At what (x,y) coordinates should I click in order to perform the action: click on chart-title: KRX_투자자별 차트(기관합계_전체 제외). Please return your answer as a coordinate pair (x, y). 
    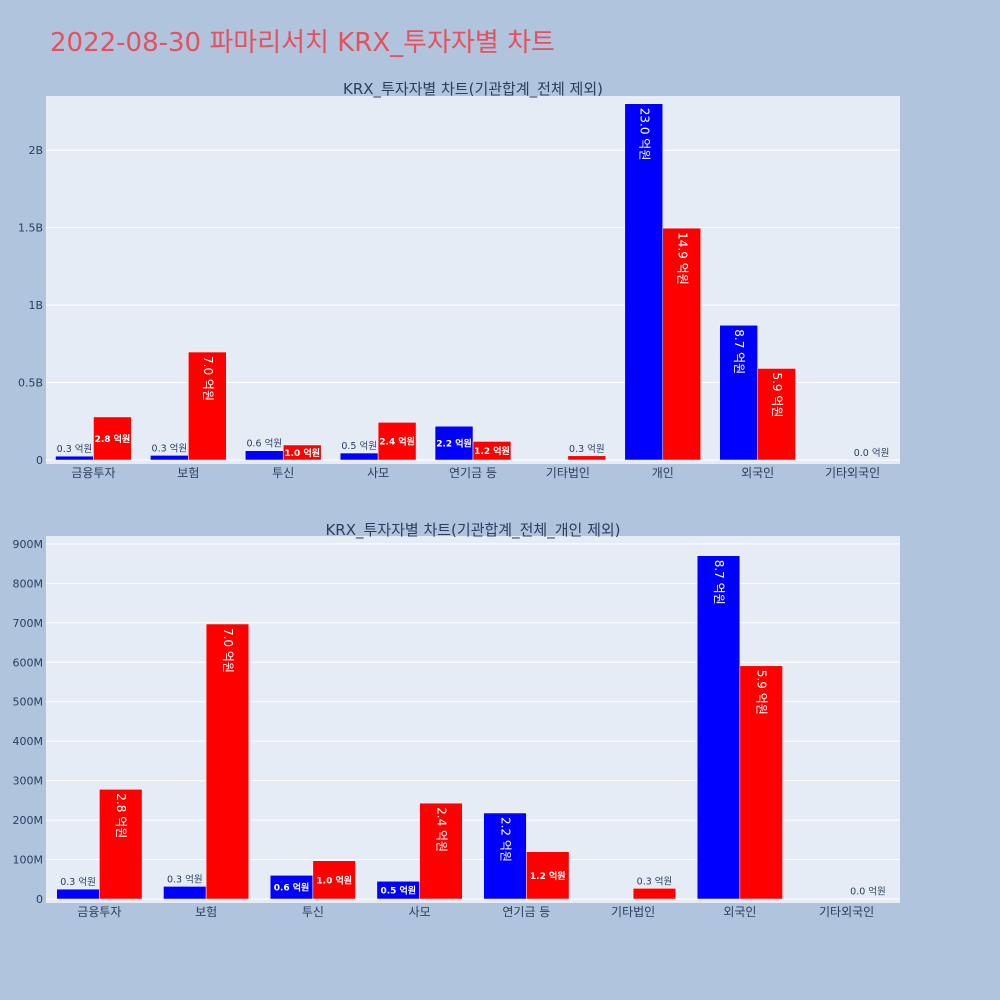
    Looking at the image, I should click on (473, 89).